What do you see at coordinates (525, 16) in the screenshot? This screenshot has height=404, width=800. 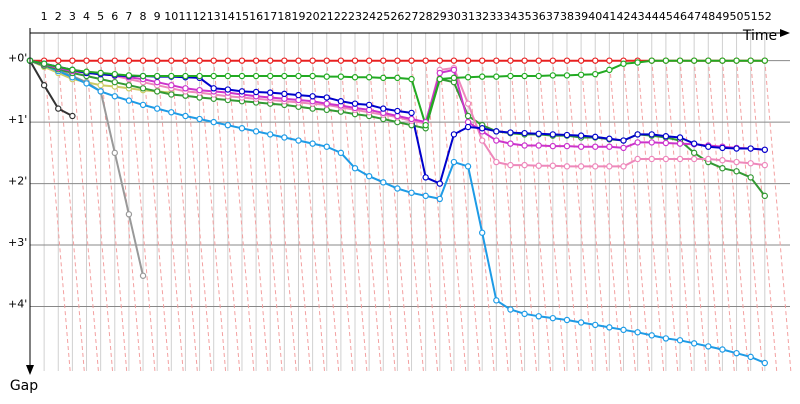 I see `x-tick-label: 35` at bounding box center [525, 16].